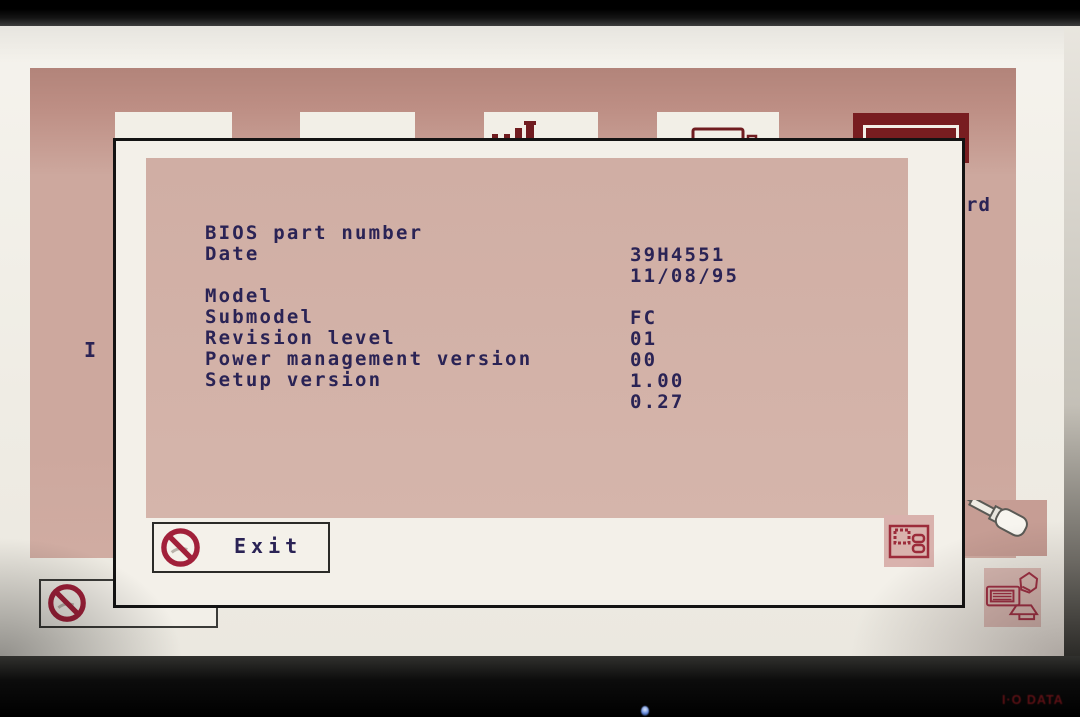  Describe the element at coordinates (657, 381) in the screenshot. I see `info-value: 1.00` at that location.